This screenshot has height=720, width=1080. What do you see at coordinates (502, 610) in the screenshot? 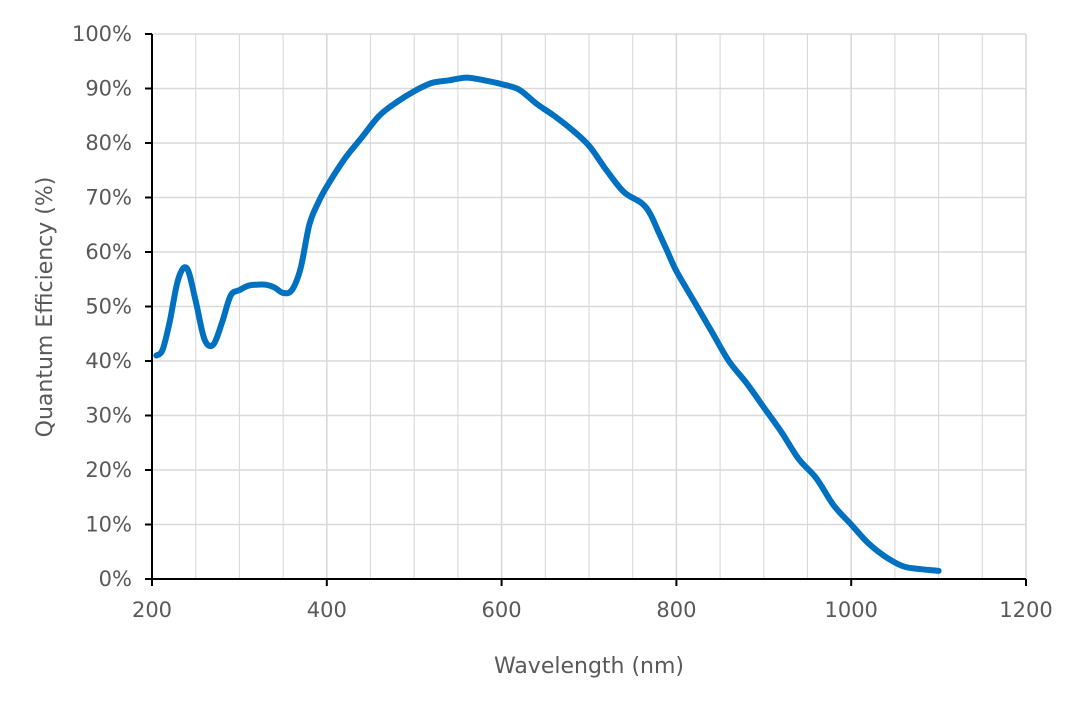
I see `x-tick-label: 600` at bounding box center [502, 610].